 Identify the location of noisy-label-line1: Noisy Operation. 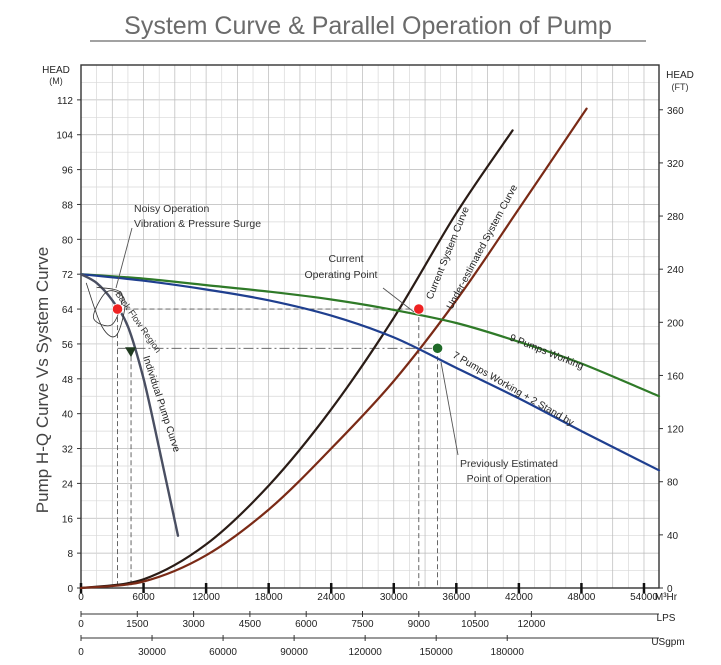
(171, 209).